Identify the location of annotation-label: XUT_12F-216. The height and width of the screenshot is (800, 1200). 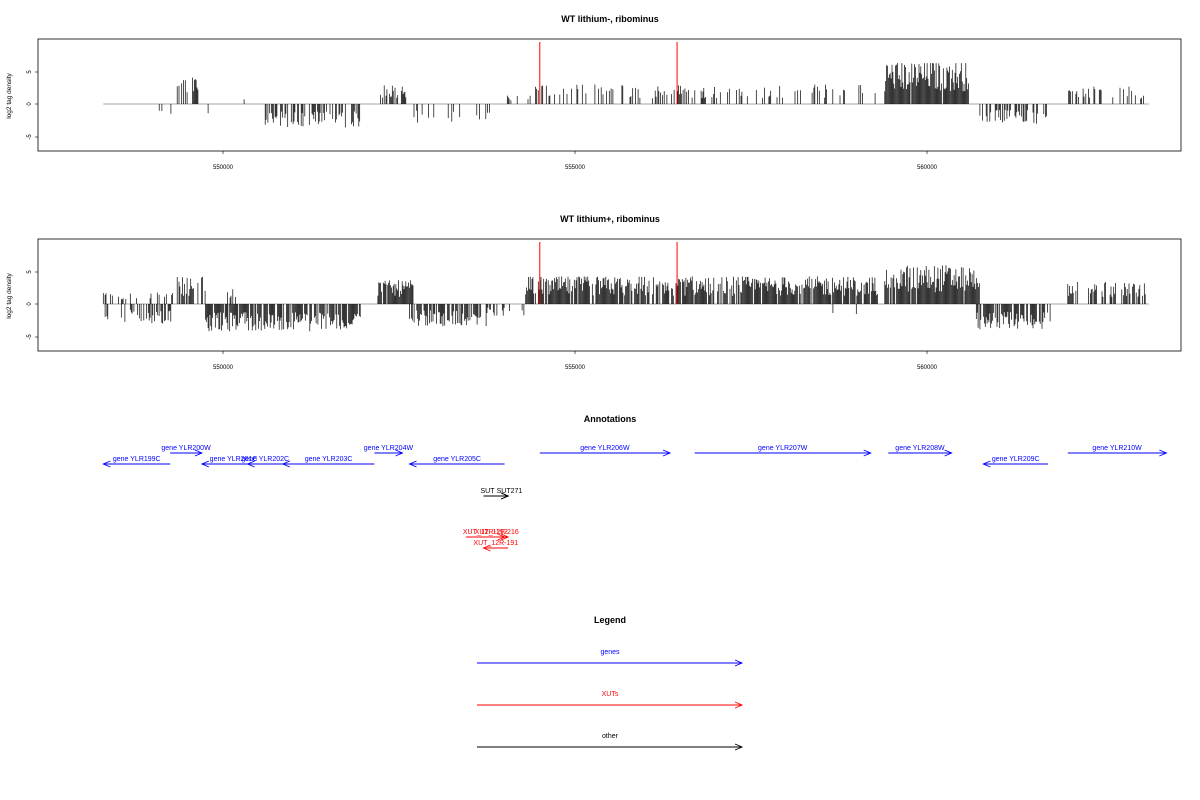
(497, 532).